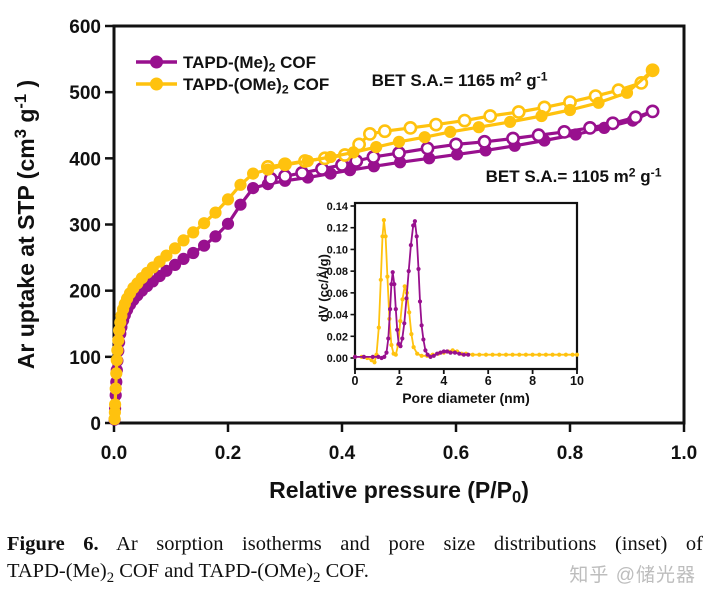  I want to click on x-axis-title: Relative pressure (P/P0), so click(399, 492).